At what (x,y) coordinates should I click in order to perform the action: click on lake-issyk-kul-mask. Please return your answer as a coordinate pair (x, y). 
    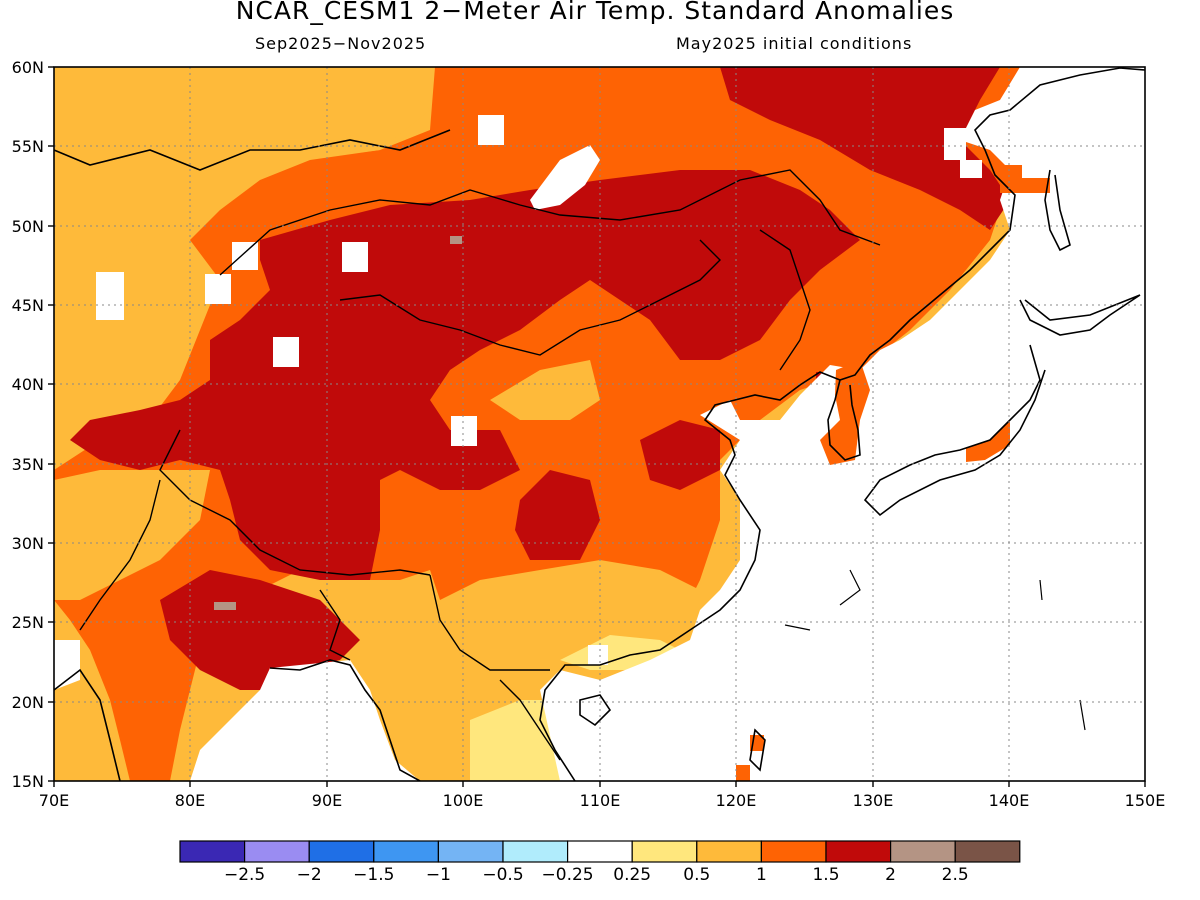
    Looking at the image, I should click on (286, 352).